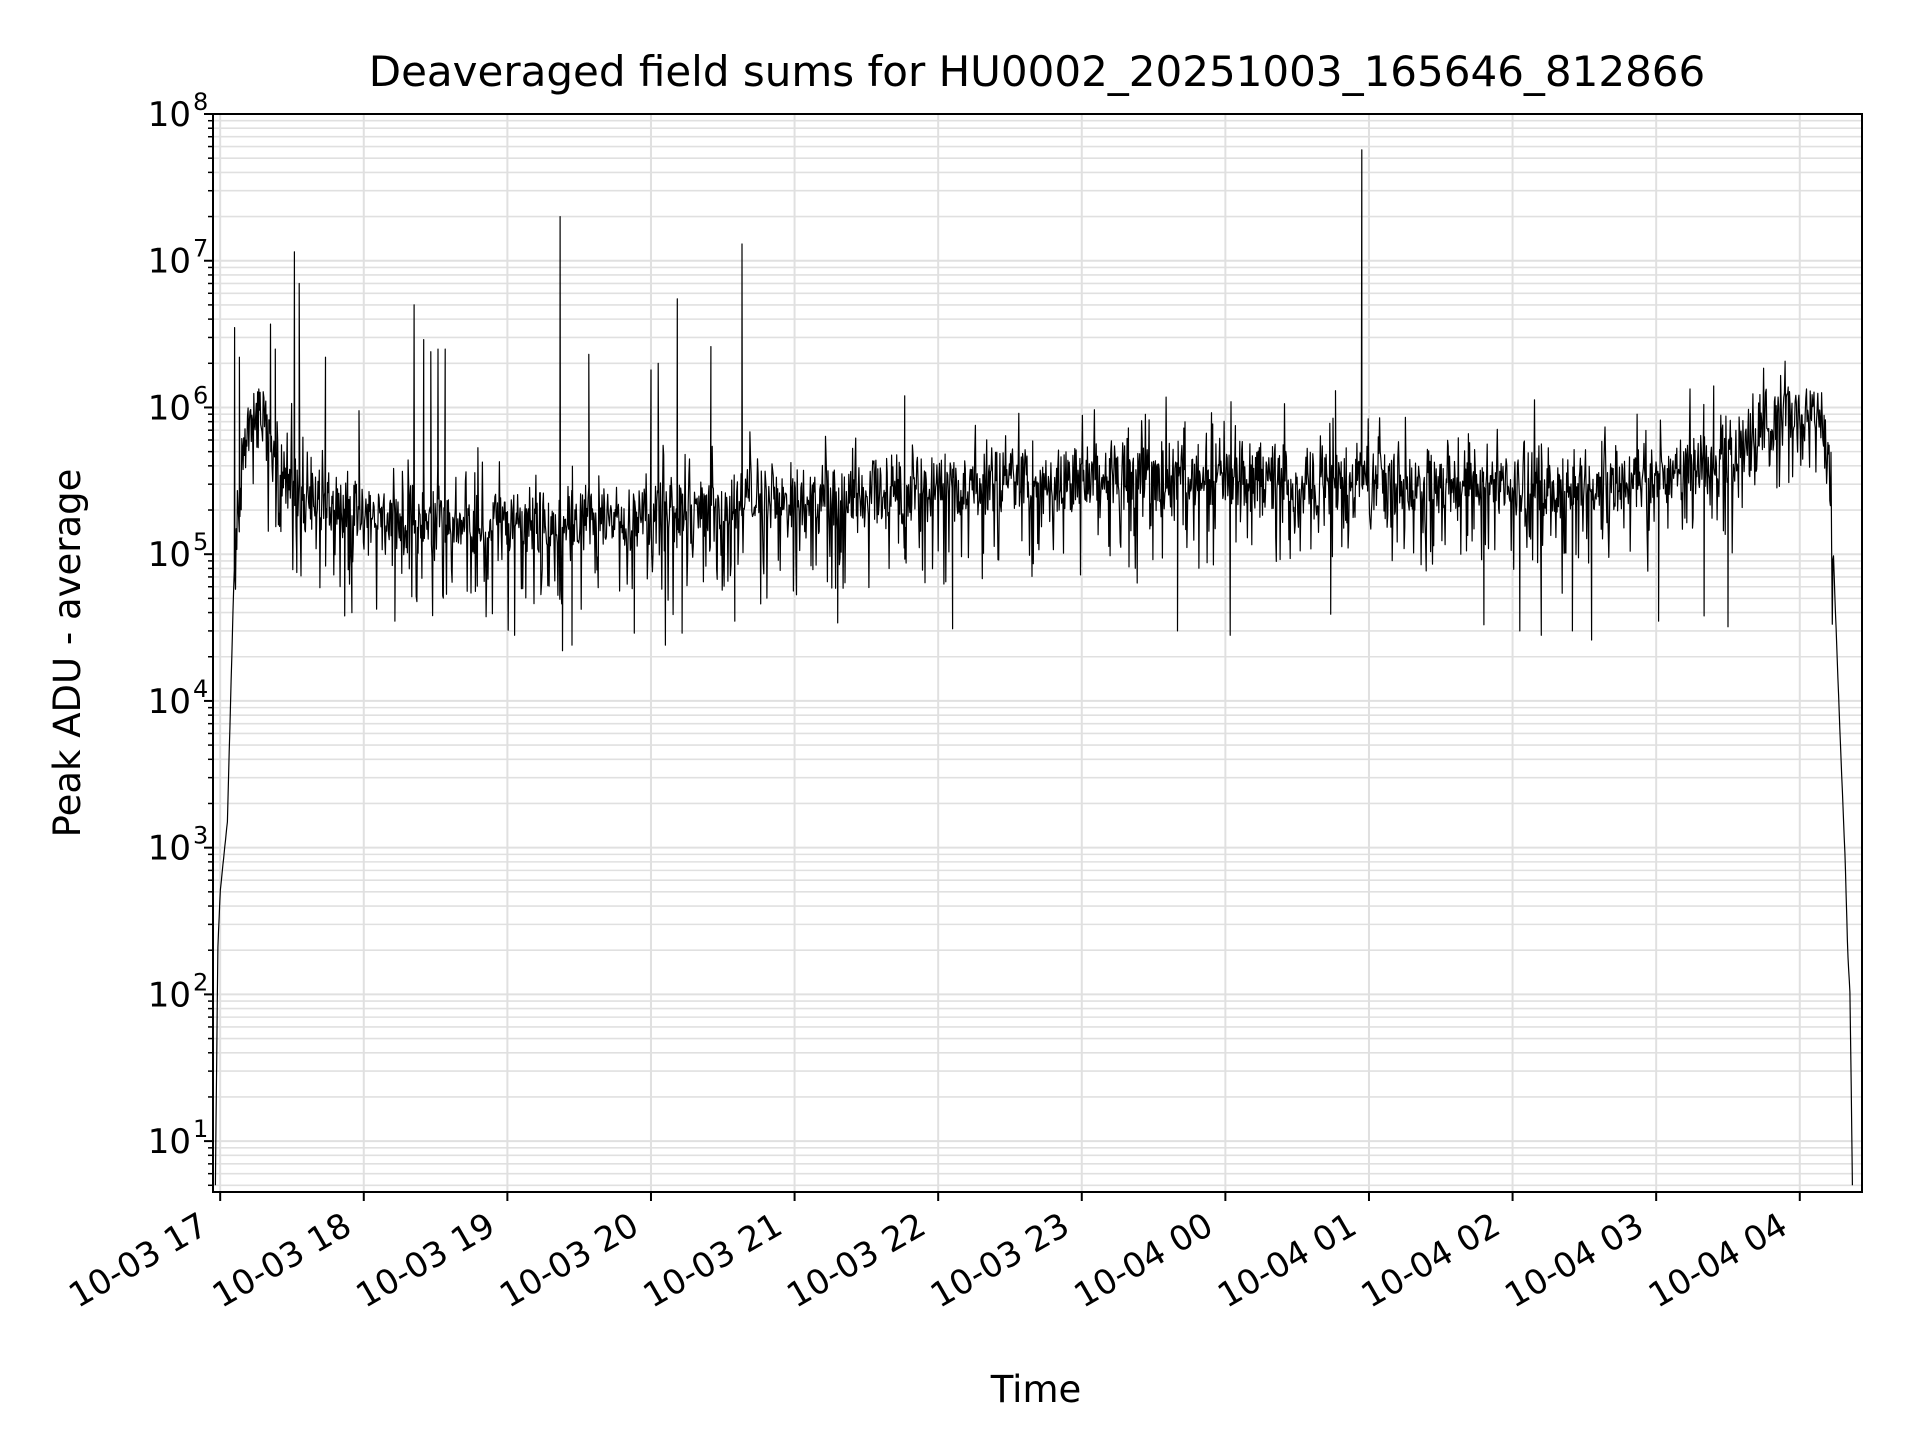 Image resolution: width=1920 pixels, height=1440 pixels. I want to click on y-tick-exponent: 3, so click(200, 836).